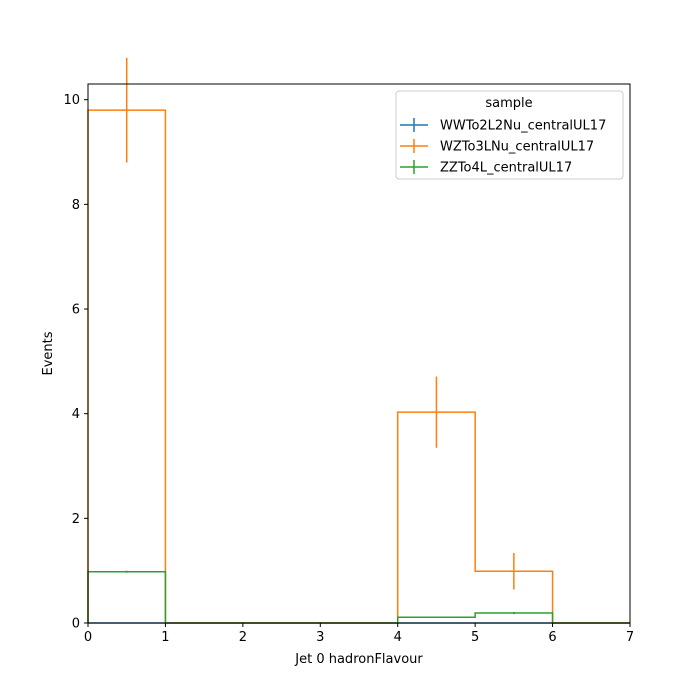 The width and height of the screenshot is (700, 700). I want to click on x-tick-label-2: 2, so click(243, 637).